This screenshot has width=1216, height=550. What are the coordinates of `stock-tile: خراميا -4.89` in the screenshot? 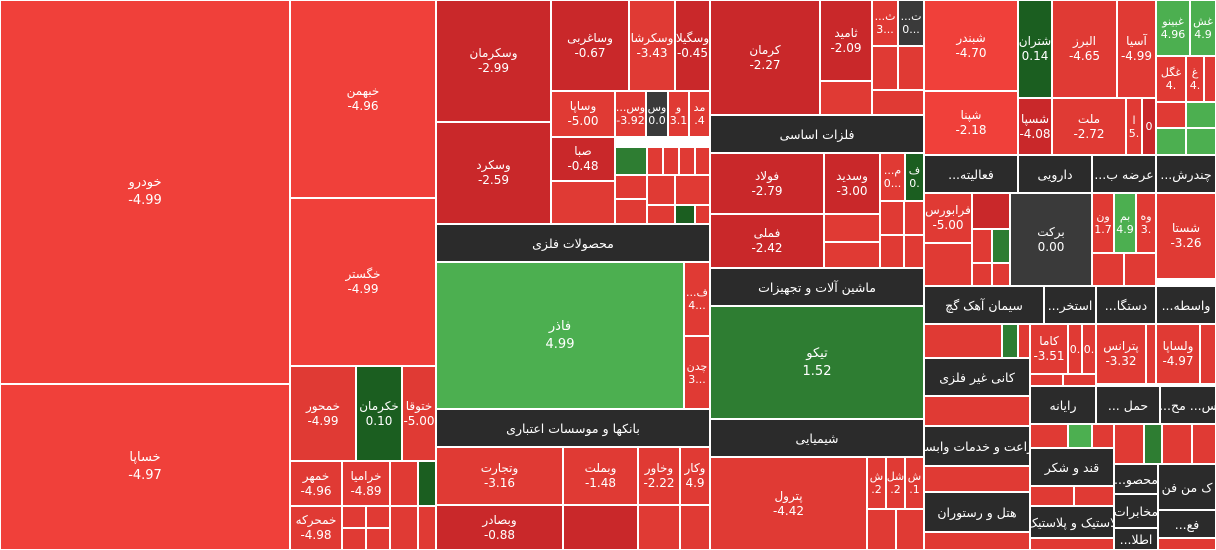 It's located at (366, 483).